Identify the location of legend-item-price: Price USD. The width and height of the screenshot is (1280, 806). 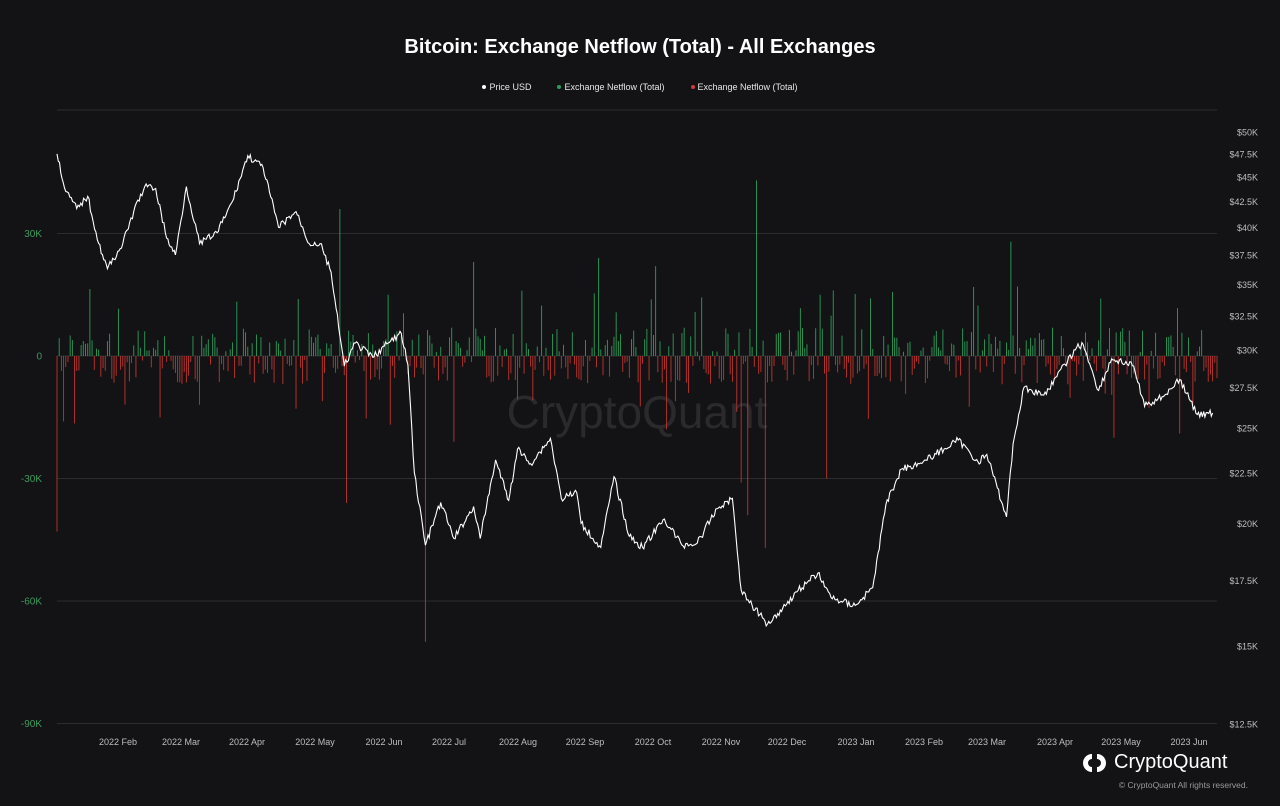
(506, 87).